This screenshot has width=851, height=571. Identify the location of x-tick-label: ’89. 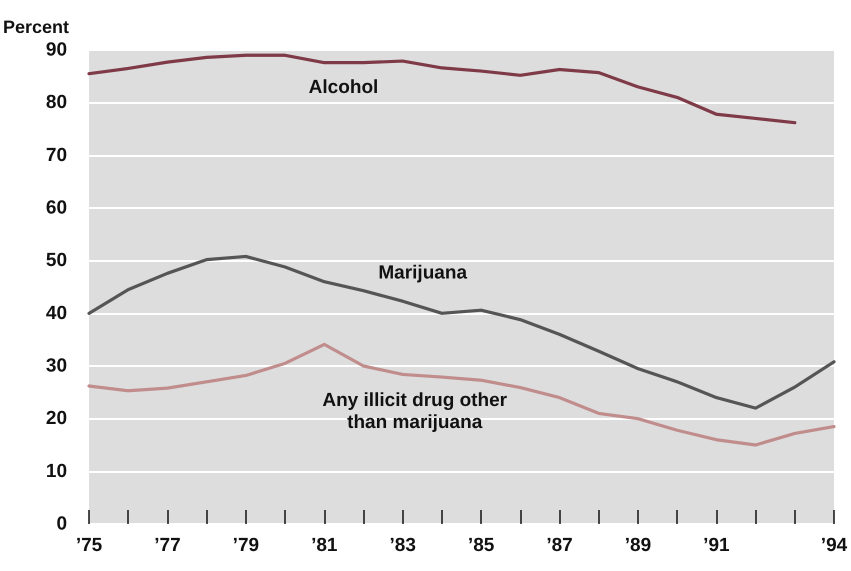
(638, 545).